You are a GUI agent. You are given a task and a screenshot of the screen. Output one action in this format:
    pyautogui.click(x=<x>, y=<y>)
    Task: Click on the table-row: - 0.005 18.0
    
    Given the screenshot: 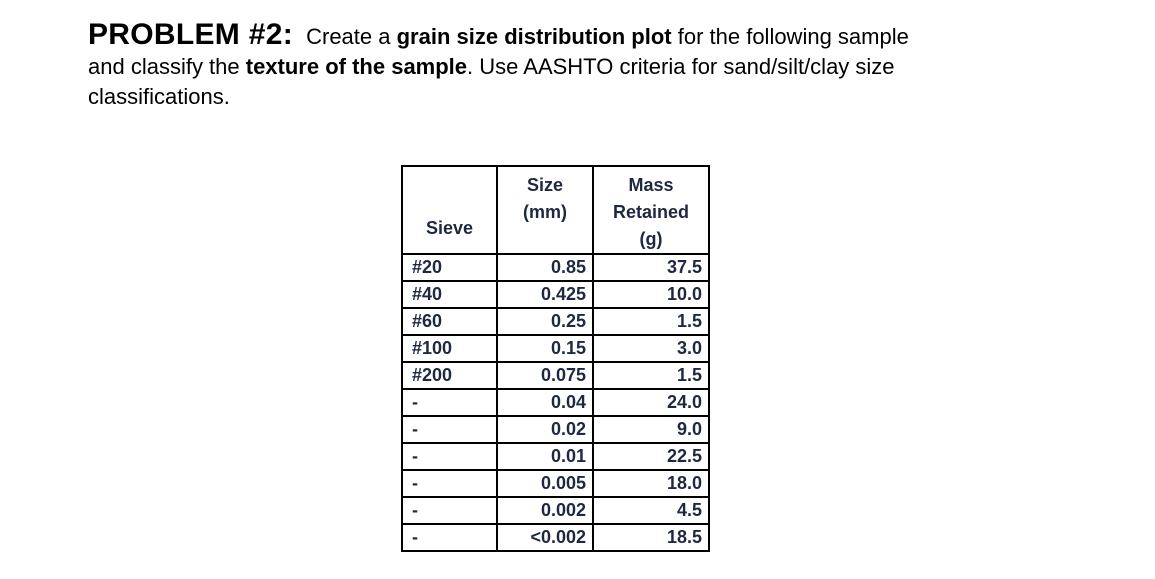 What is the action you would take?
    pyautogui.click(x=555, y=483)
    